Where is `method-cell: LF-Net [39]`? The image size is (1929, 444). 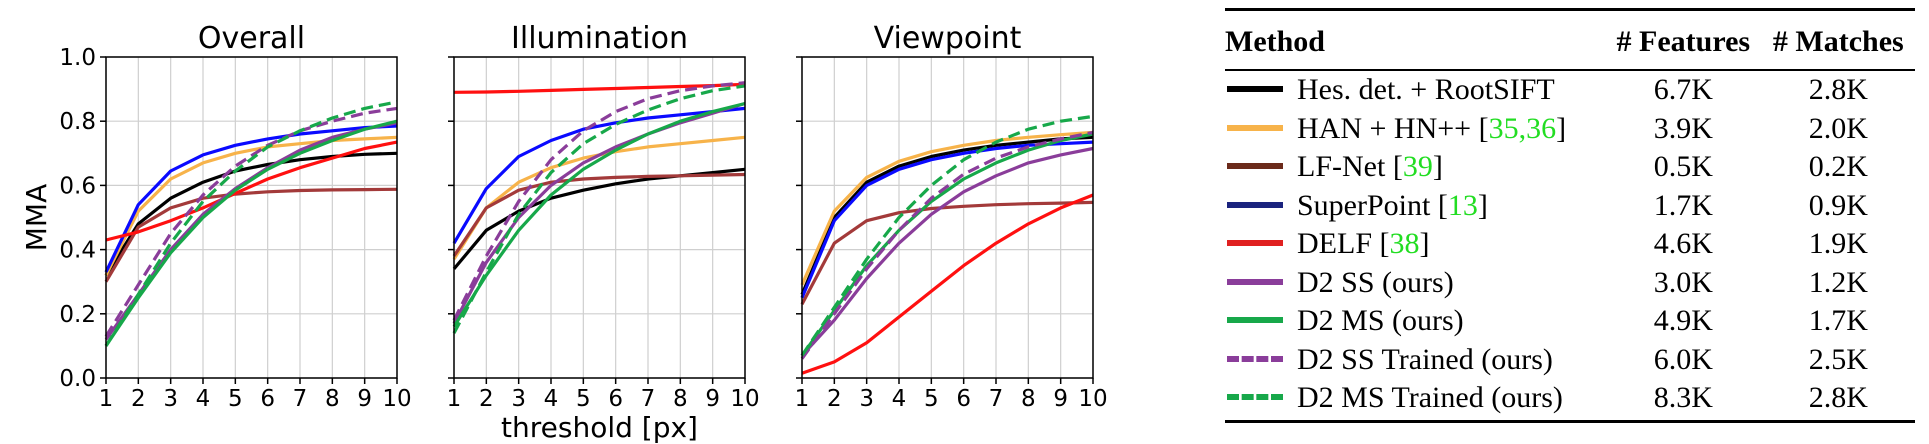
method-cell: LF-Net [39] is located at coordinates (1415, 167).